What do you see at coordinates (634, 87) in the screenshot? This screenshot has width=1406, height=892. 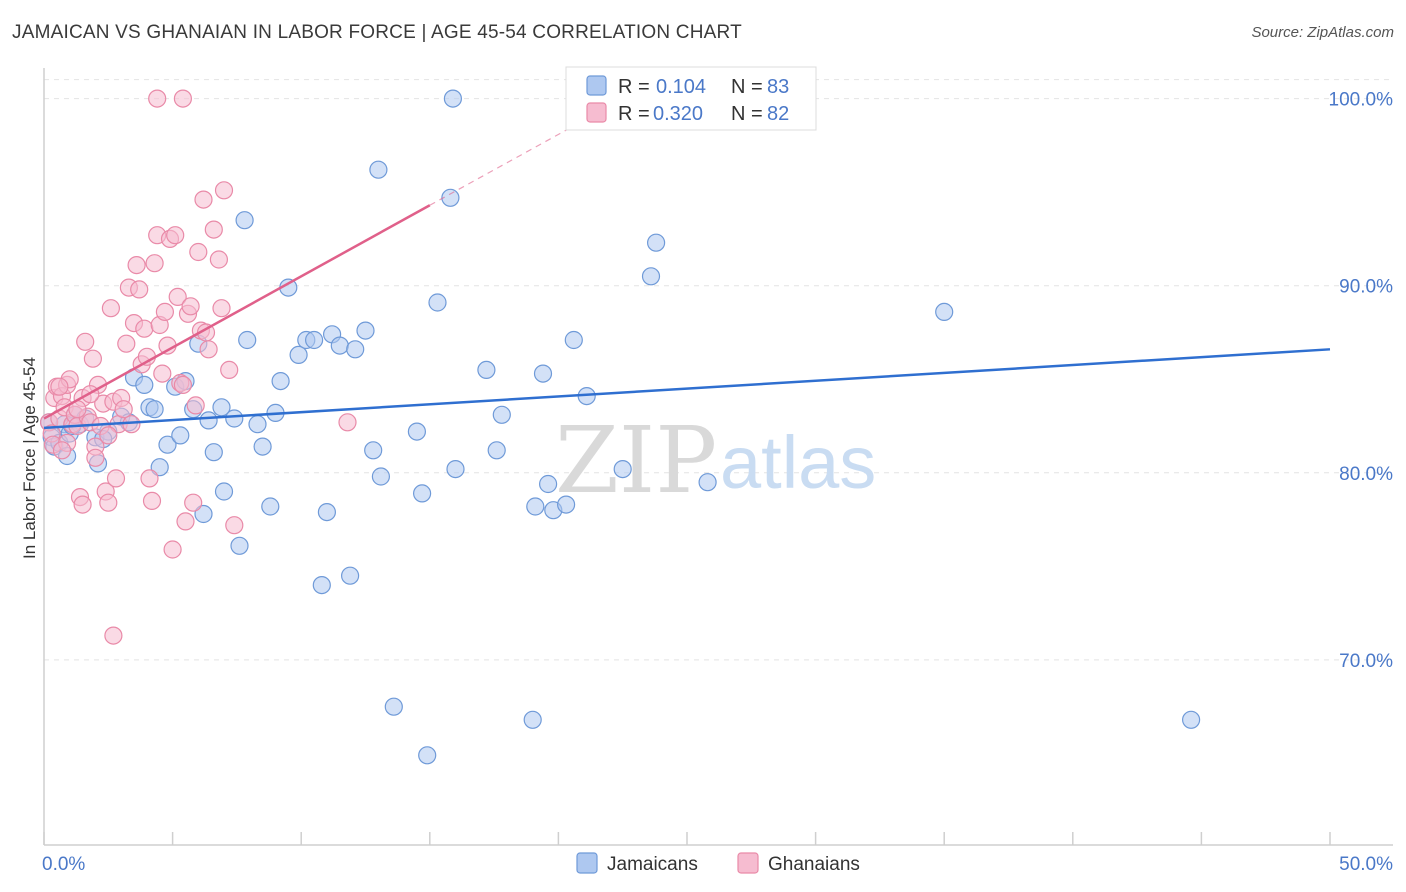 I see `legend-r-label-1: R =` at bounding box center [634, 87].